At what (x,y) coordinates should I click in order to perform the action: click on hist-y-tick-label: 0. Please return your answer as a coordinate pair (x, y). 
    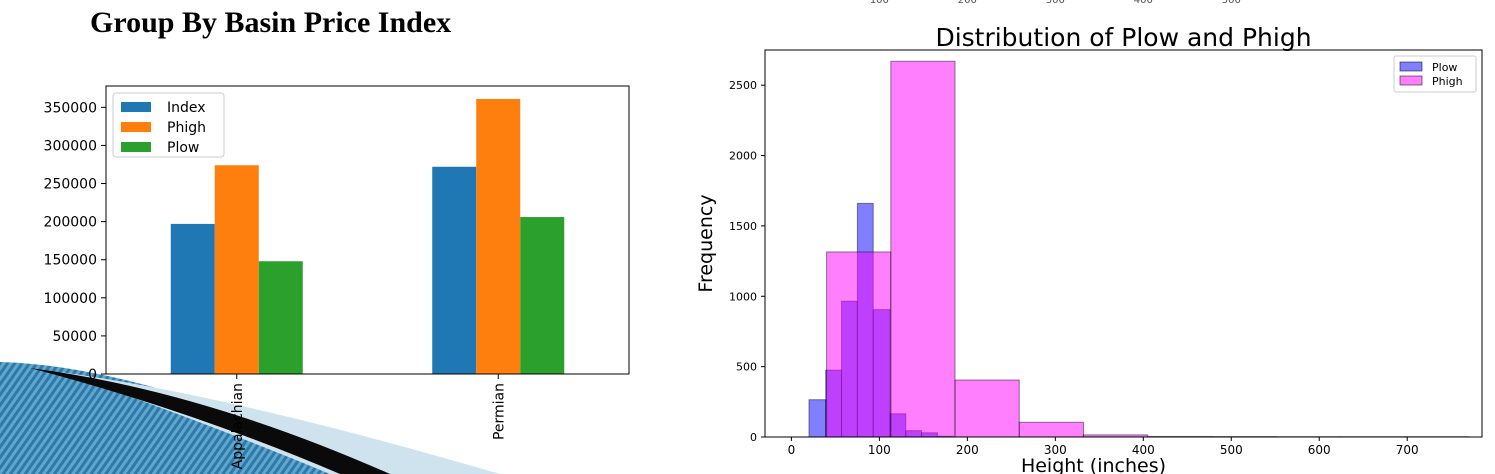
    Looking at the image, I should click on (753, 437).